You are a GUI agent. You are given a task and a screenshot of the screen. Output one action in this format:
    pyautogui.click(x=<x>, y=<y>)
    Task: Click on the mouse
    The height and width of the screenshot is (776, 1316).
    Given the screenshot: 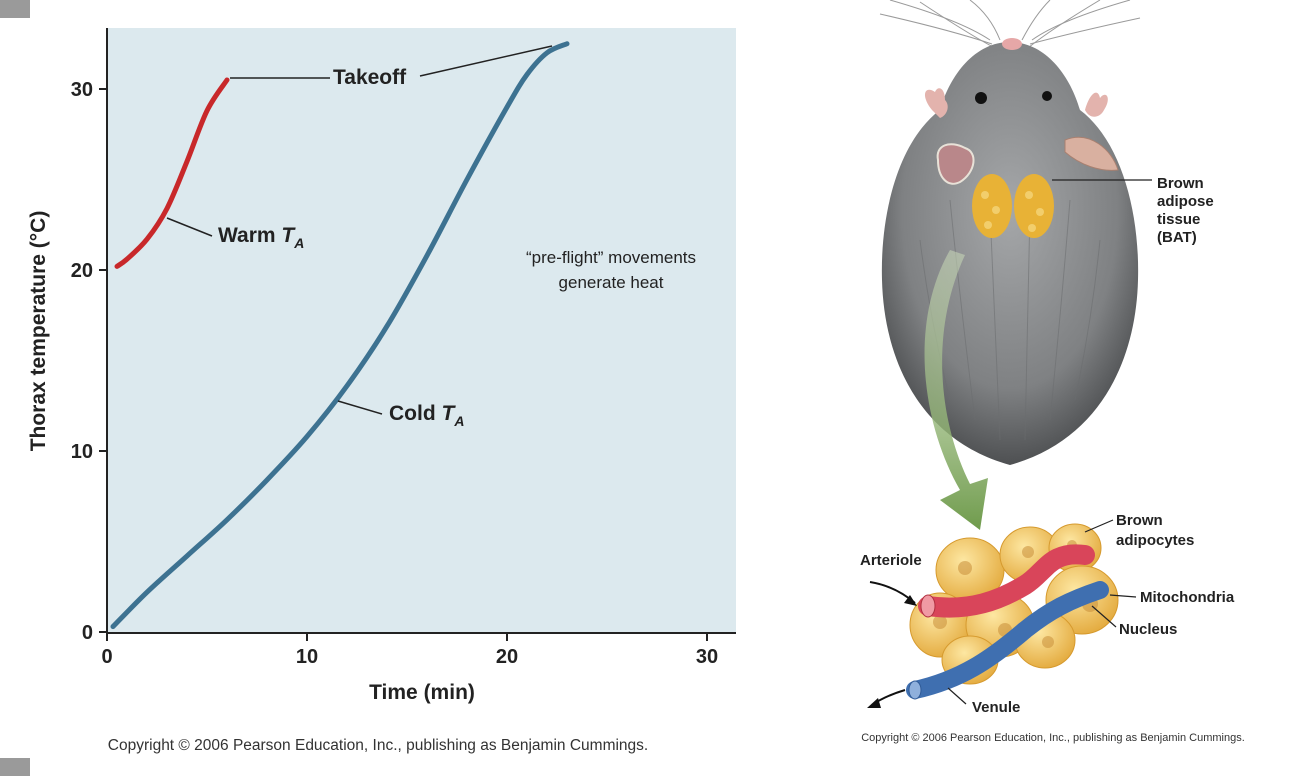 What is the action you would take?
    pyautogui.click(x=1010, y=251)
    